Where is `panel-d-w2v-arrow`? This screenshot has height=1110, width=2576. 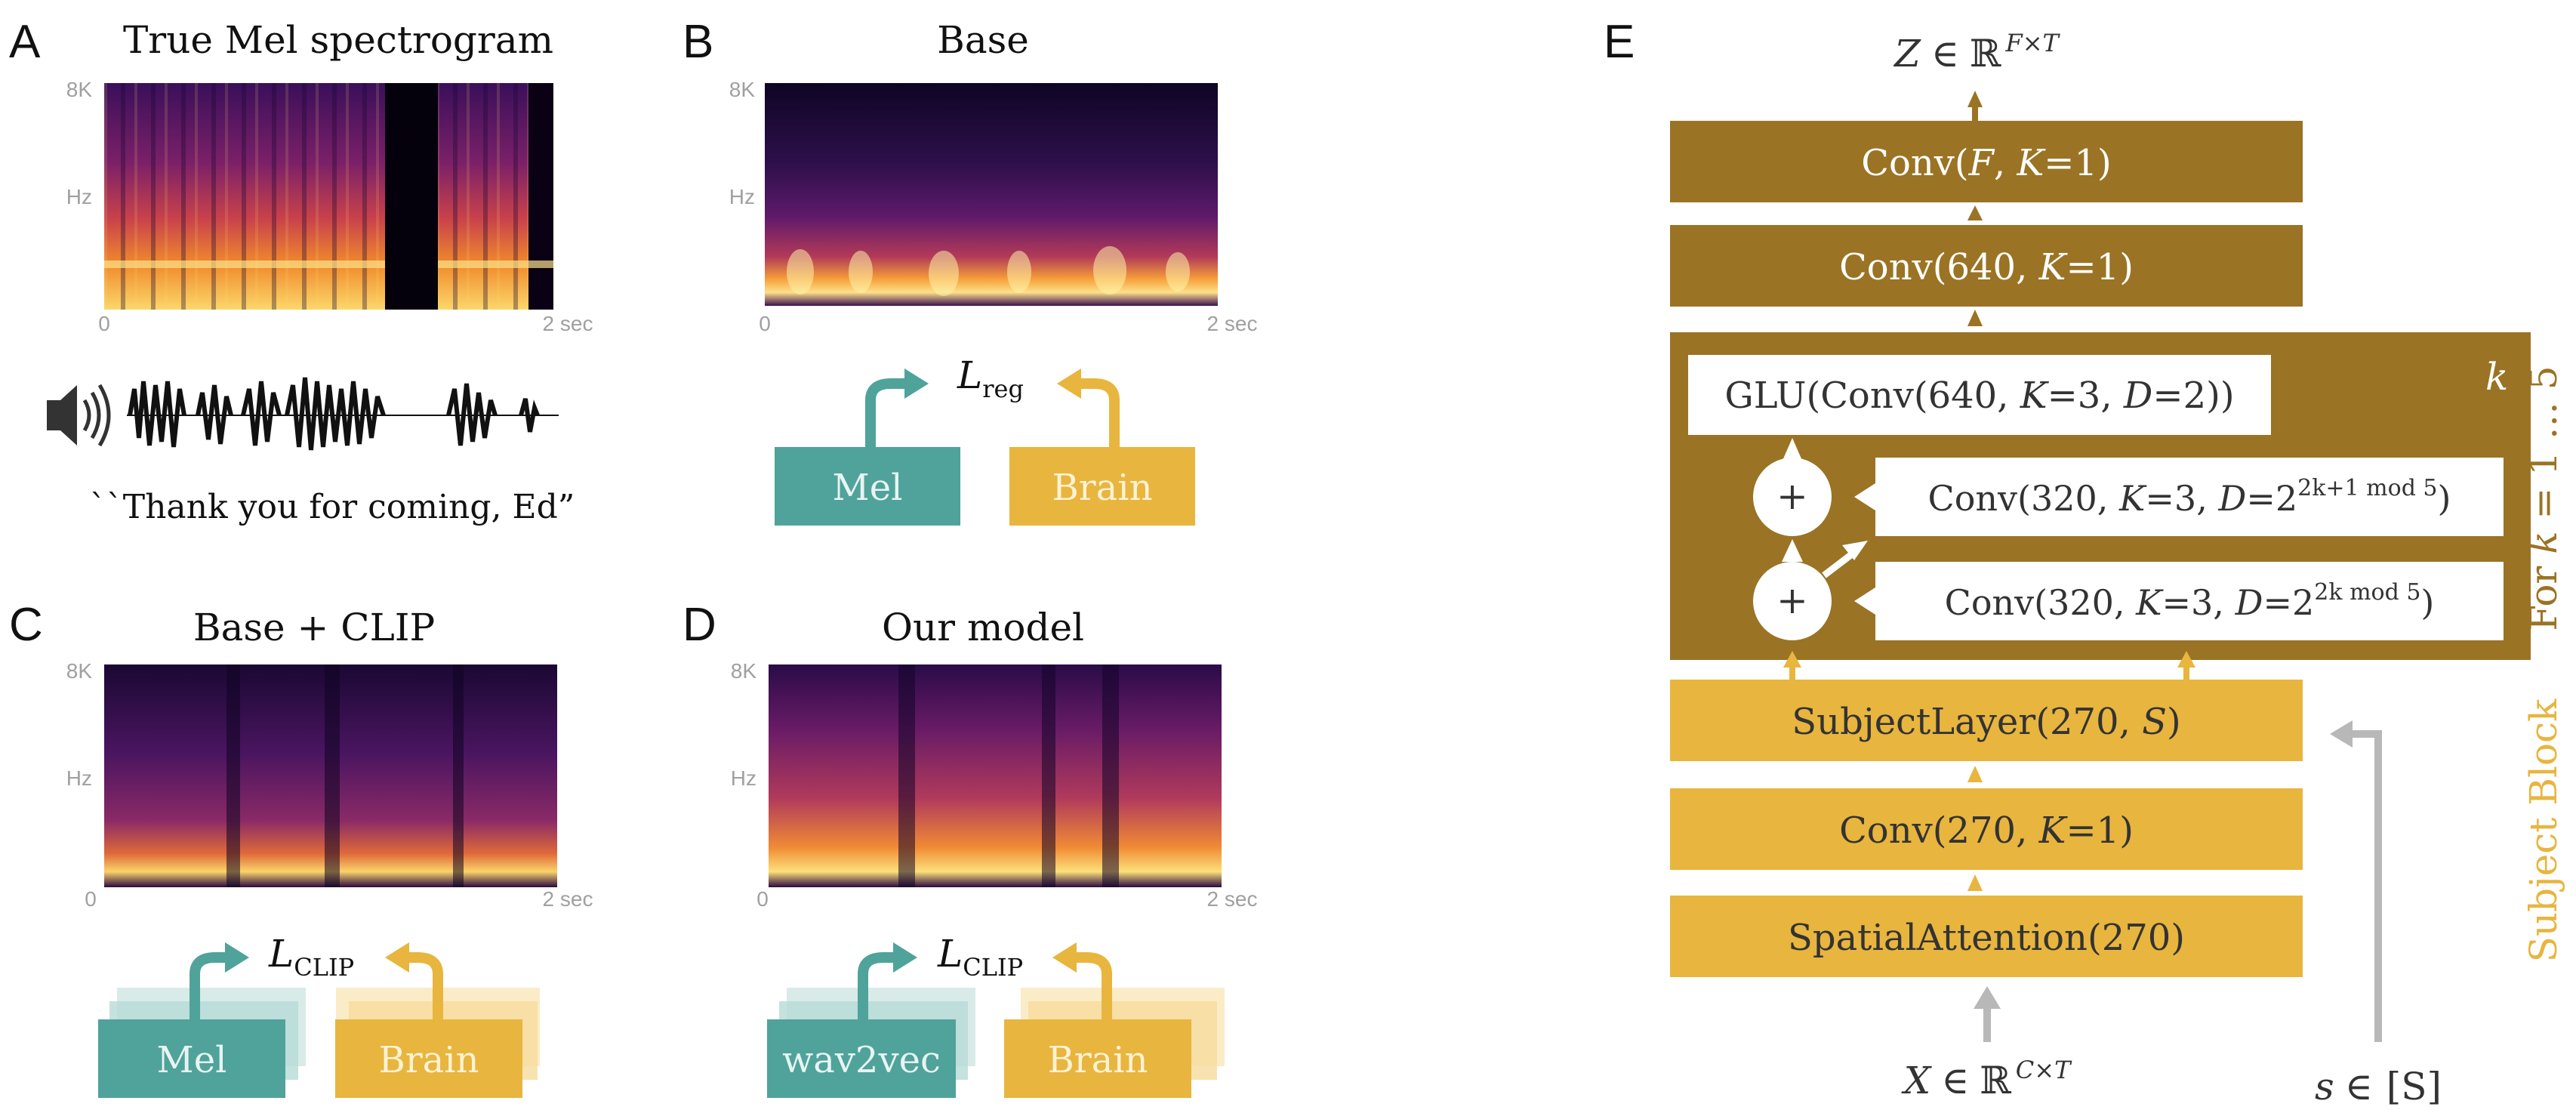
panel-d-w2v-arrow is located at coordinates (876, 985).